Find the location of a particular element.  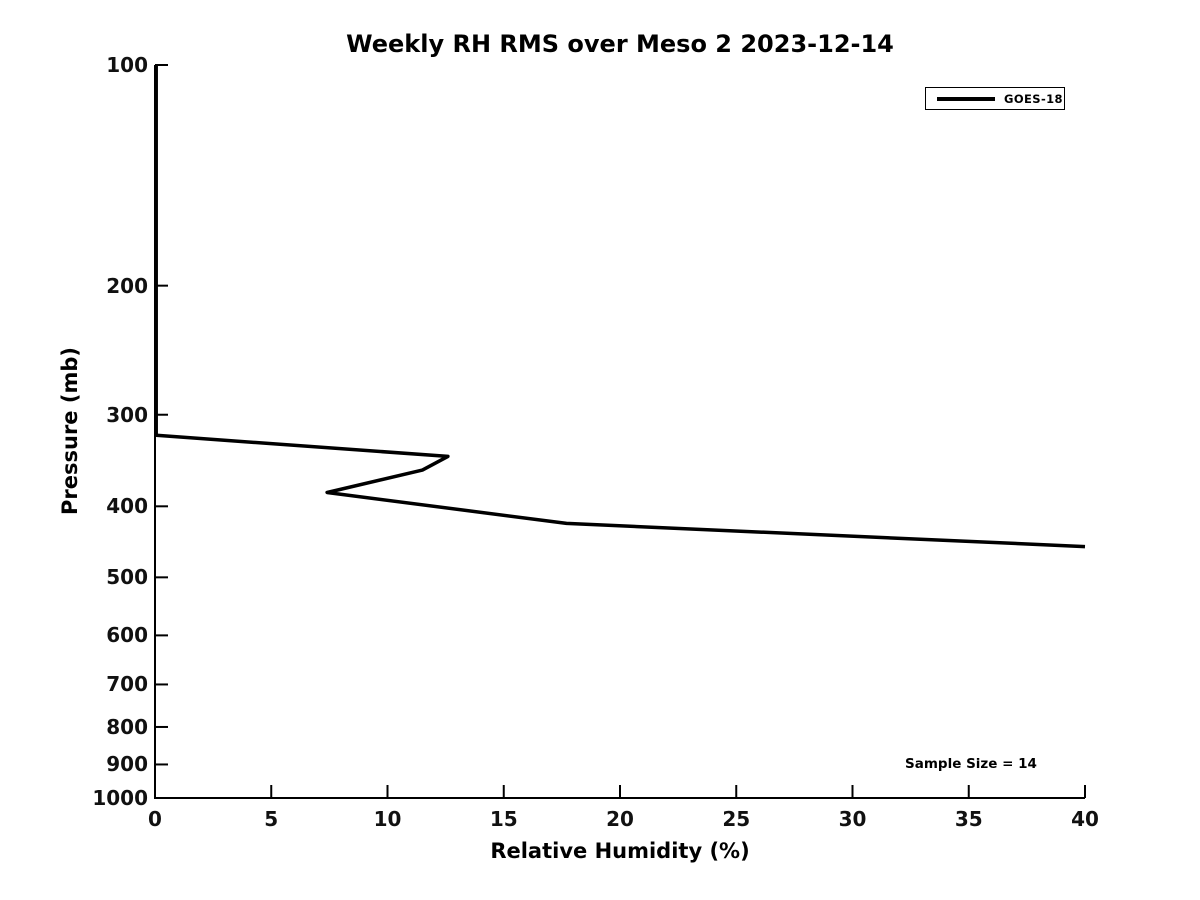

y-tick-label: 500 is located at coordinates (127, 577).